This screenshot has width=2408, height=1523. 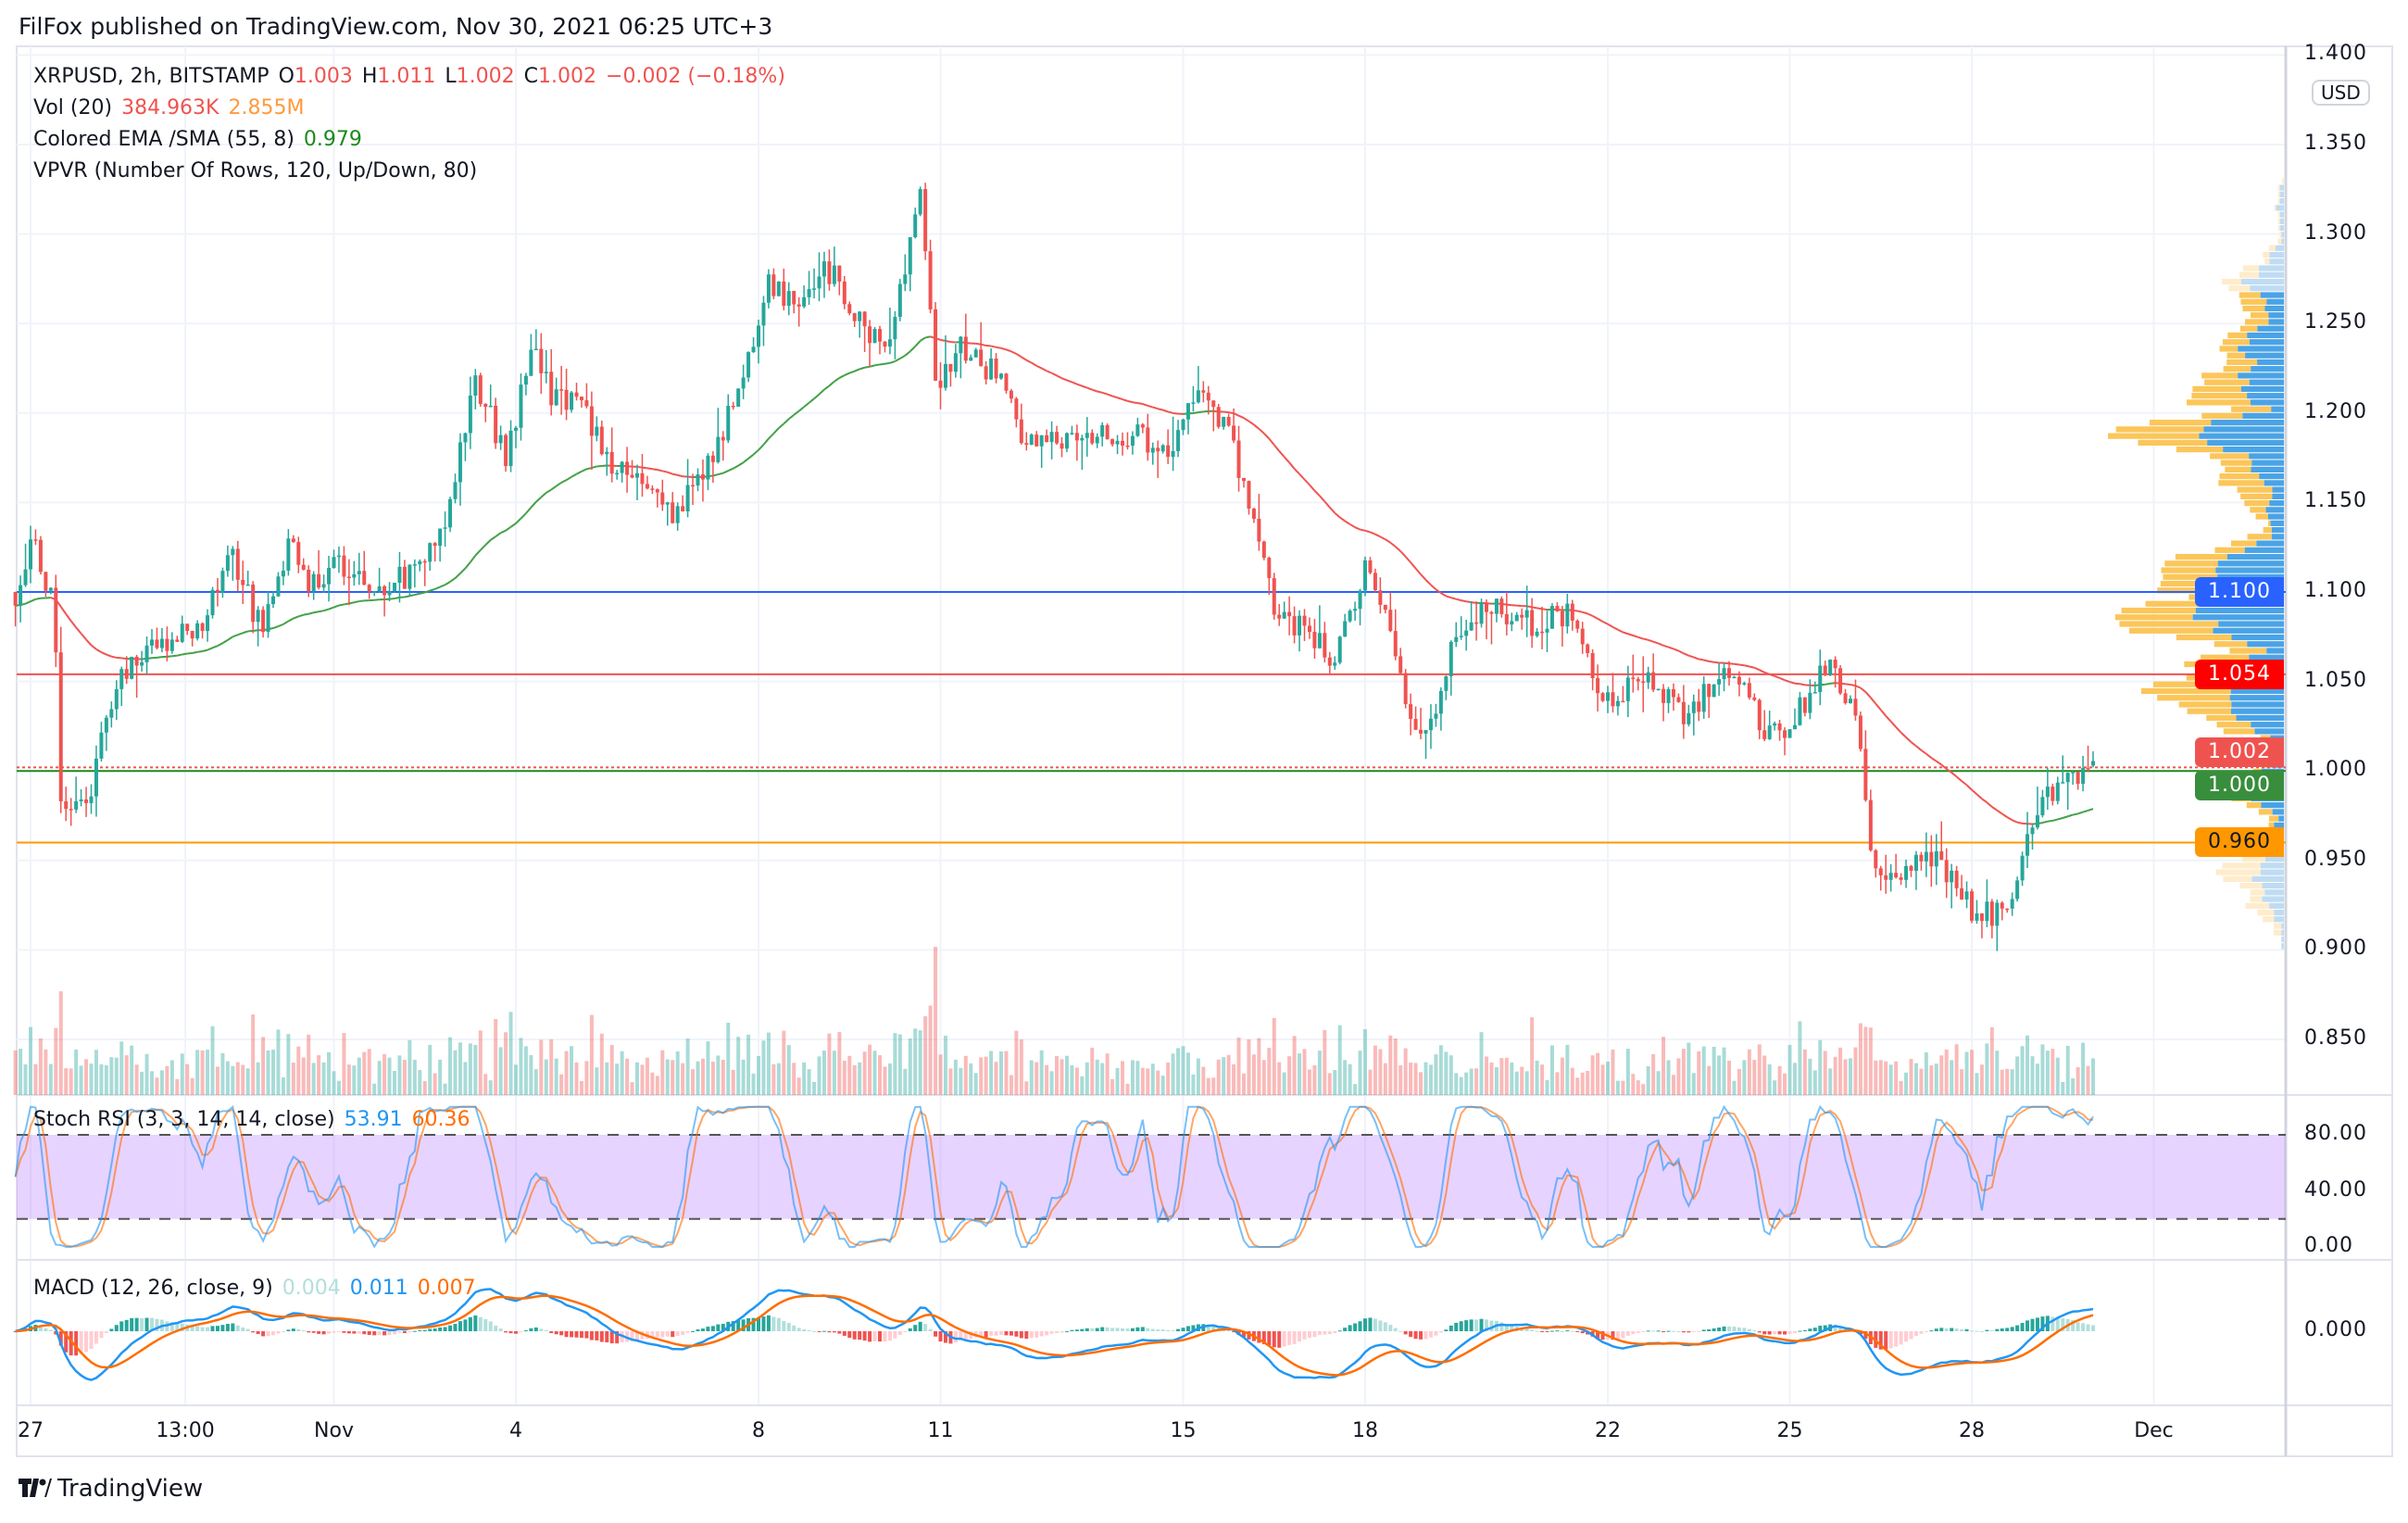 I want to click on volume-label: Vol (20), so click(x=73, y=108).